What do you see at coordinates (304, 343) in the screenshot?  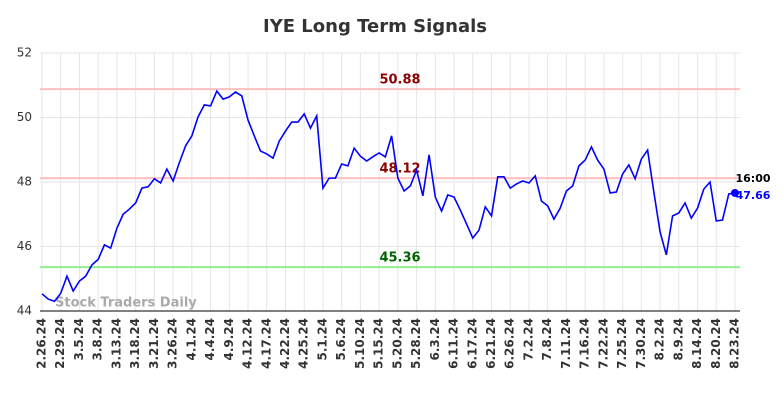 I see `x-tick-label: 4.25.24` at bounding box center [304, 343].